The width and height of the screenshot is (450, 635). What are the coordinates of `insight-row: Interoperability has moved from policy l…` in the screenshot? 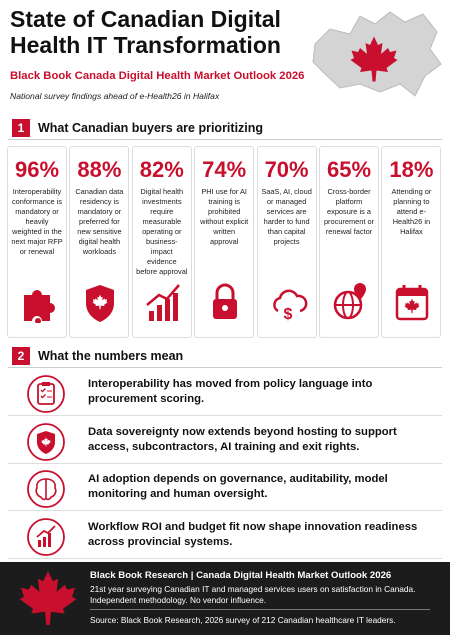 It's located at (225, 393).